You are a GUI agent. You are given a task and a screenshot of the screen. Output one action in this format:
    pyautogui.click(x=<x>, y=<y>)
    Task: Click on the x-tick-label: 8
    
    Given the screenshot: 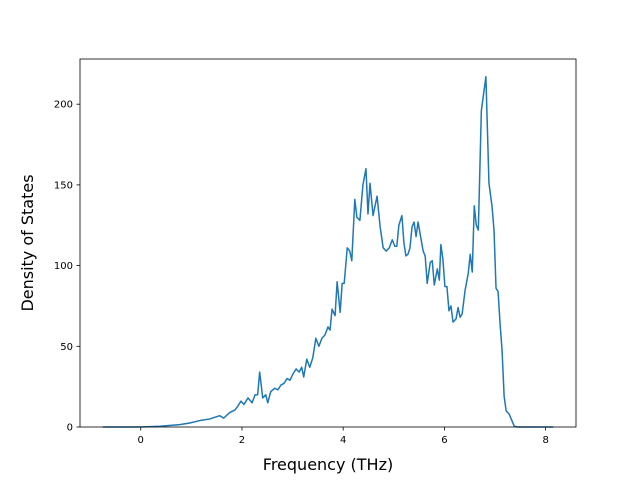 What is the action you would take?
    pyautogui.click(x=545, y=440)
    